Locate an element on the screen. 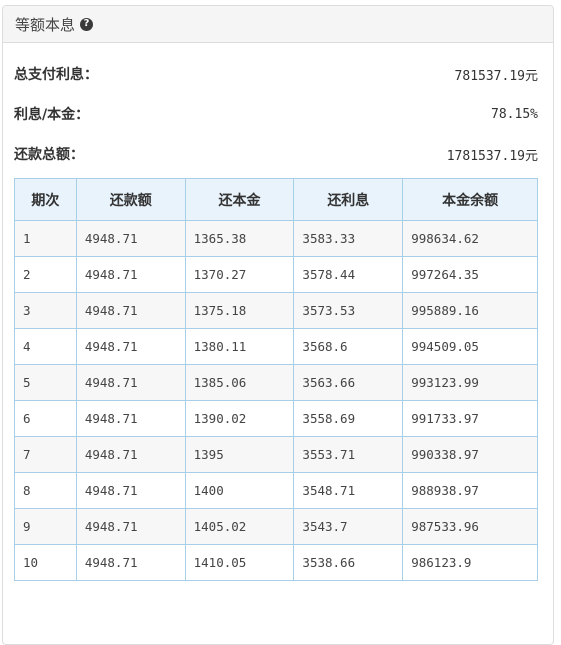 This screenshot has height=645, width=561. cell-remaining: 991733.97 is located at coordinates (470, 418).